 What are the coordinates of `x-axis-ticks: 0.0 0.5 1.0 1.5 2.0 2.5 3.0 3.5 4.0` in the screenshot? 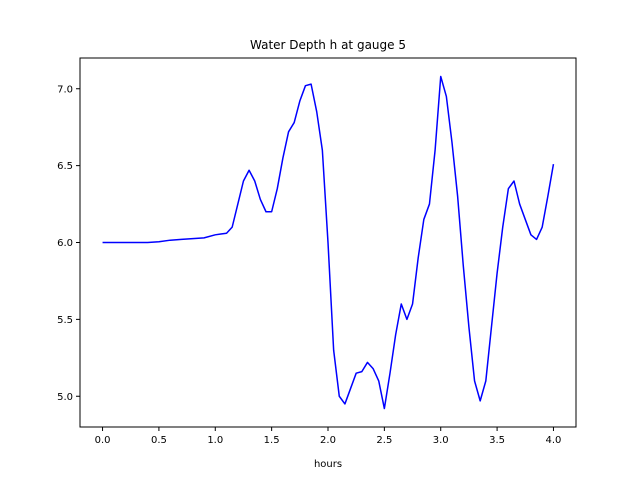 It's located at (328, 436).